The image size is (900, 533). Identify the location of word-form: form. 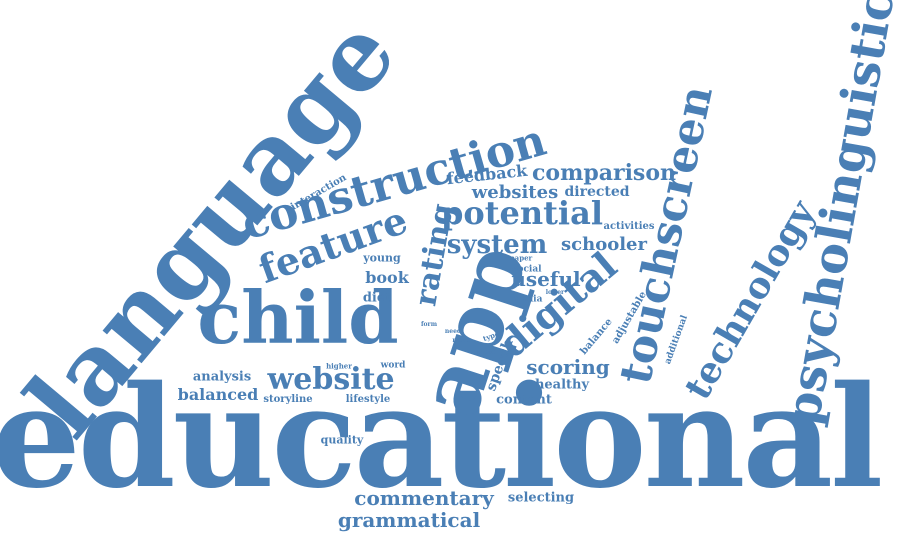
(429, 324).